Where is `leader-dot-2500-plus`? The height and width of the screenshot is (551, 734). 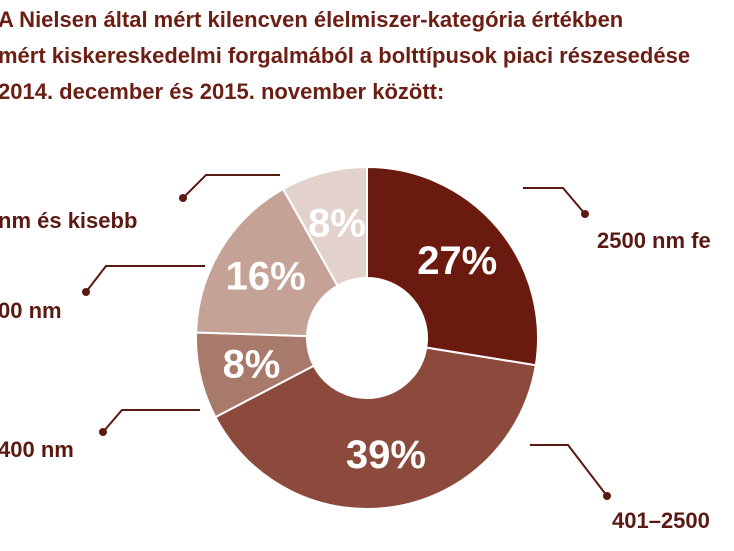
leader-dot-2500-plus is located at coordinates (585, 214).